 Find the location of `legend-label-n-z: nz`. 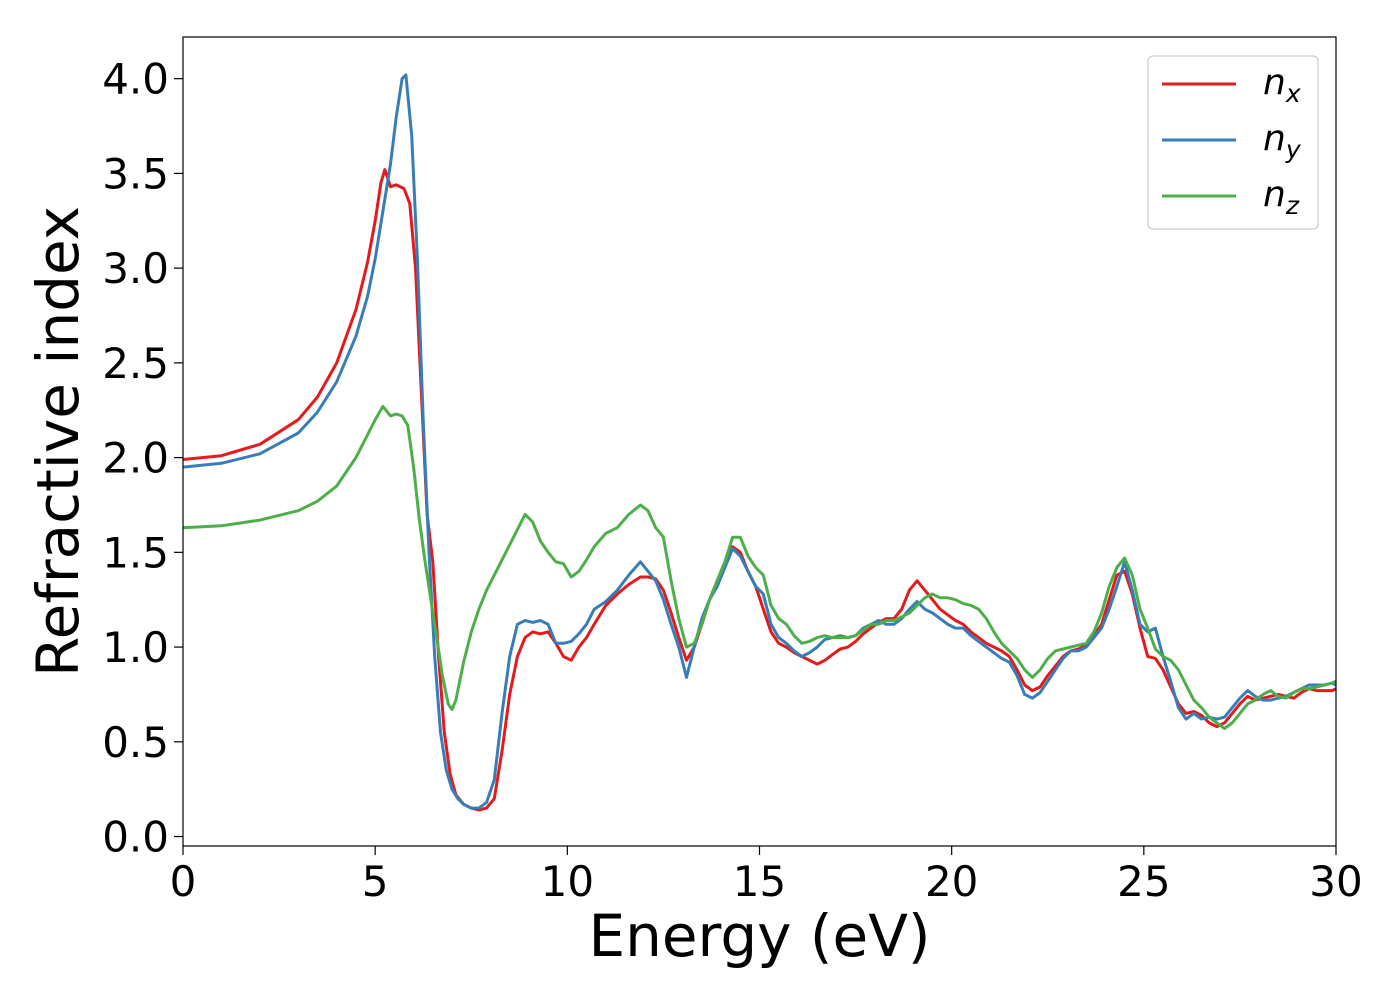

legend-label-n-z: nz is located at coordinates (1281, 197).